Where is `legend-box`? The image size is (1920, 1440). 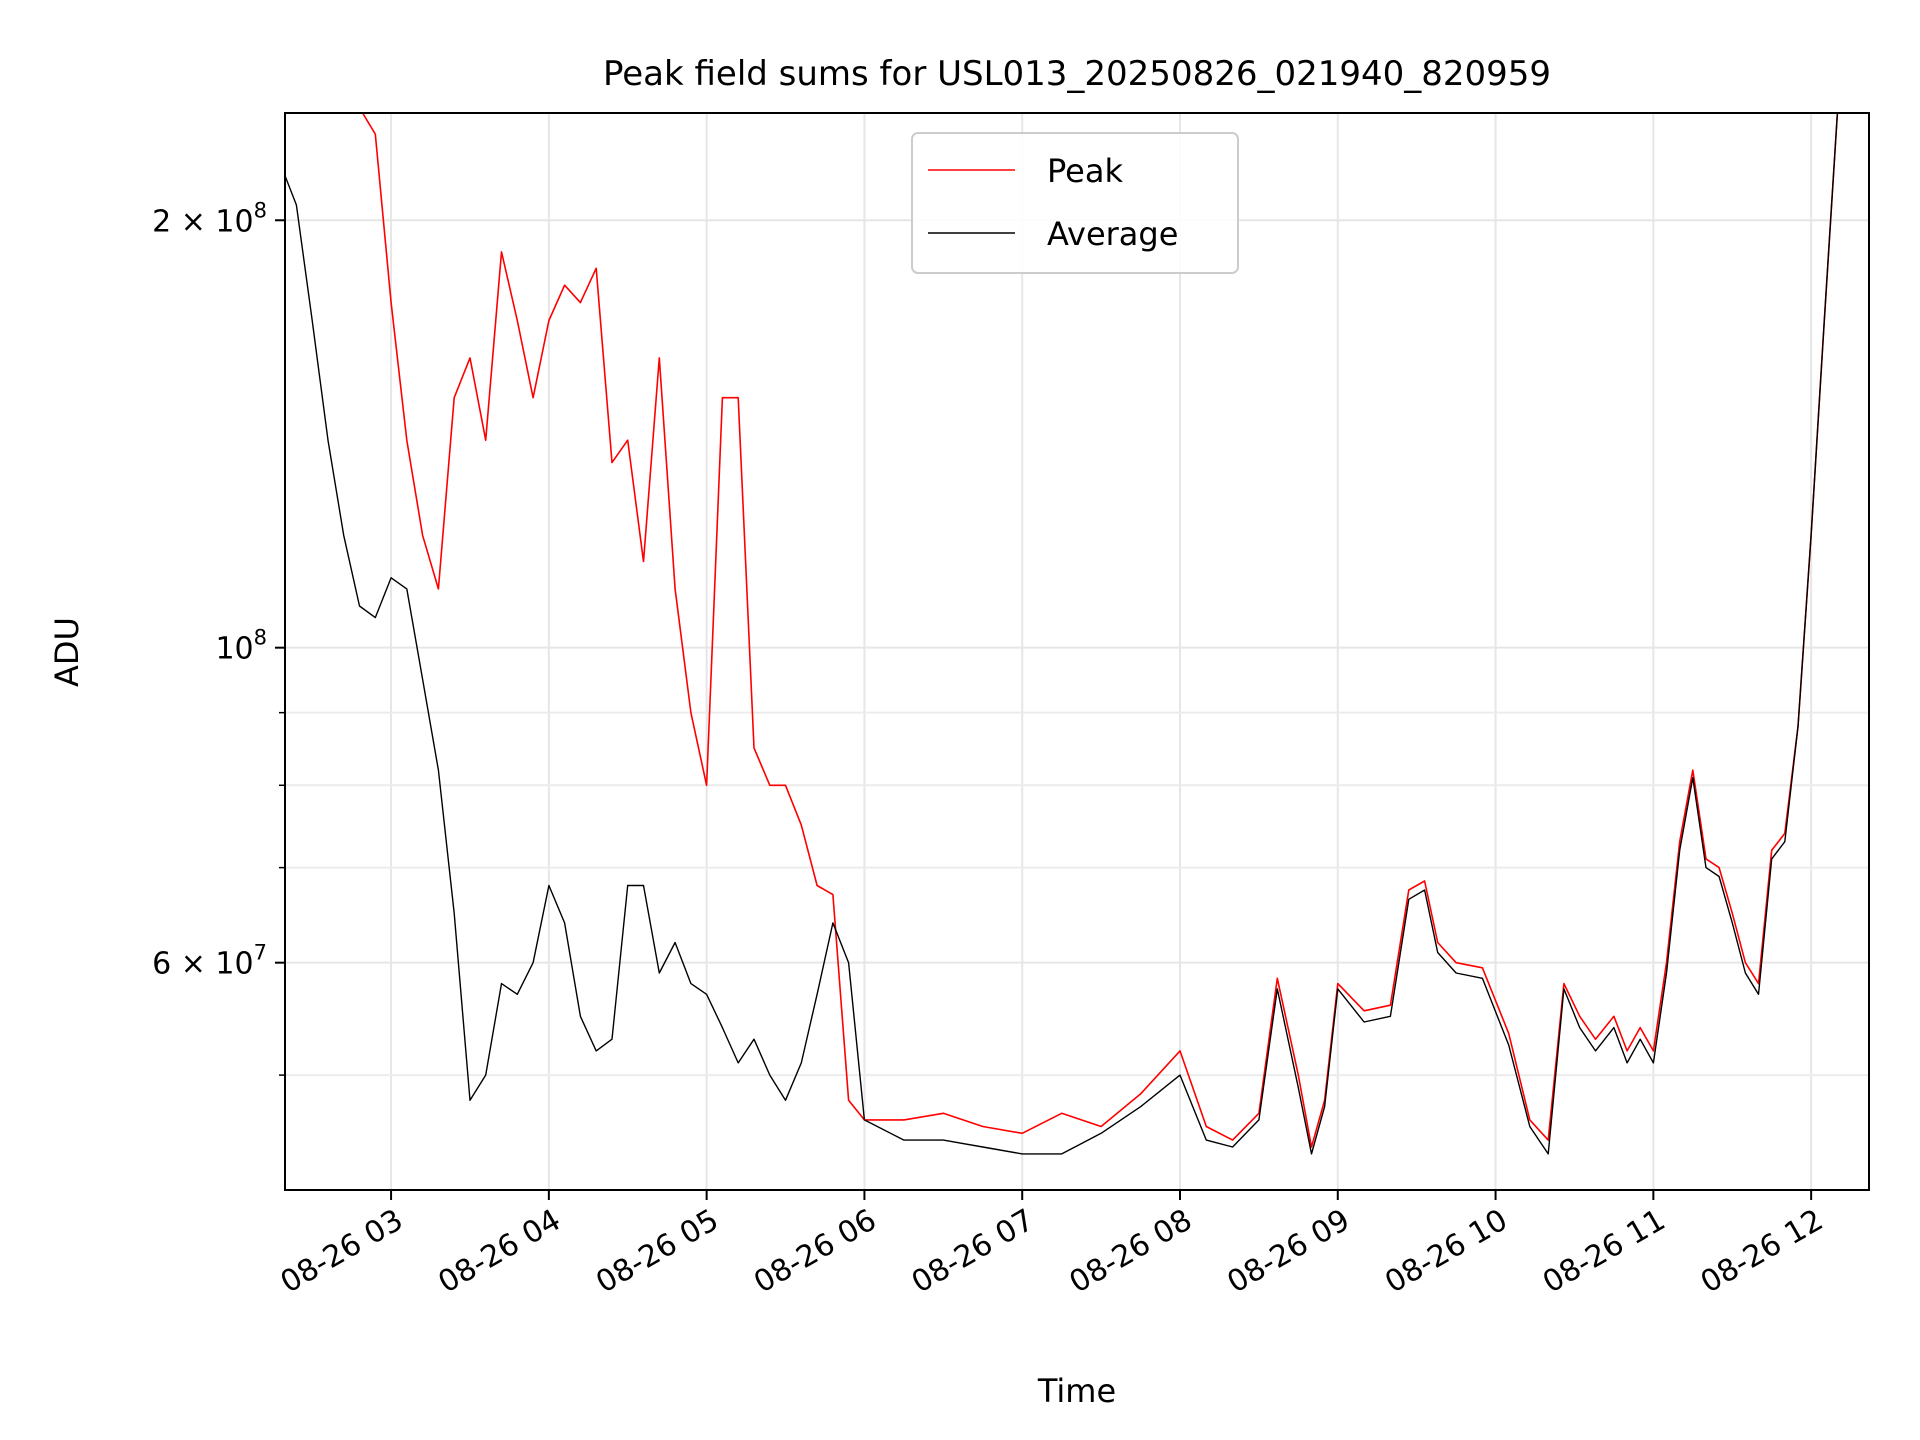
legend-box is located at coordinates (1075, 203).